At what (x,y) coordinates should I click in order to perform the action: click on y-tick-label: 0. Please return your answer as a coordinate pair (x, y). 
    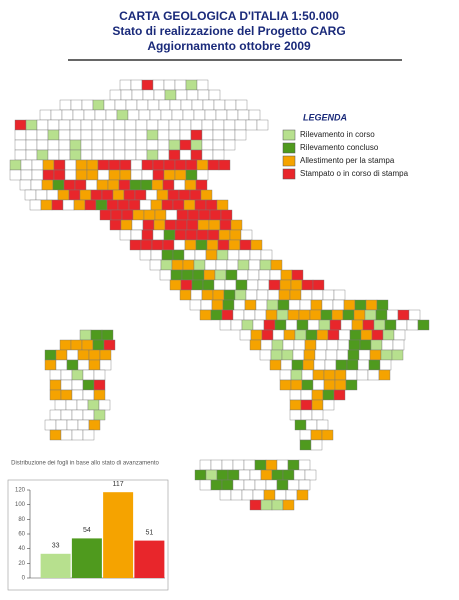
    Looking at the image, I should click on (24, 579).